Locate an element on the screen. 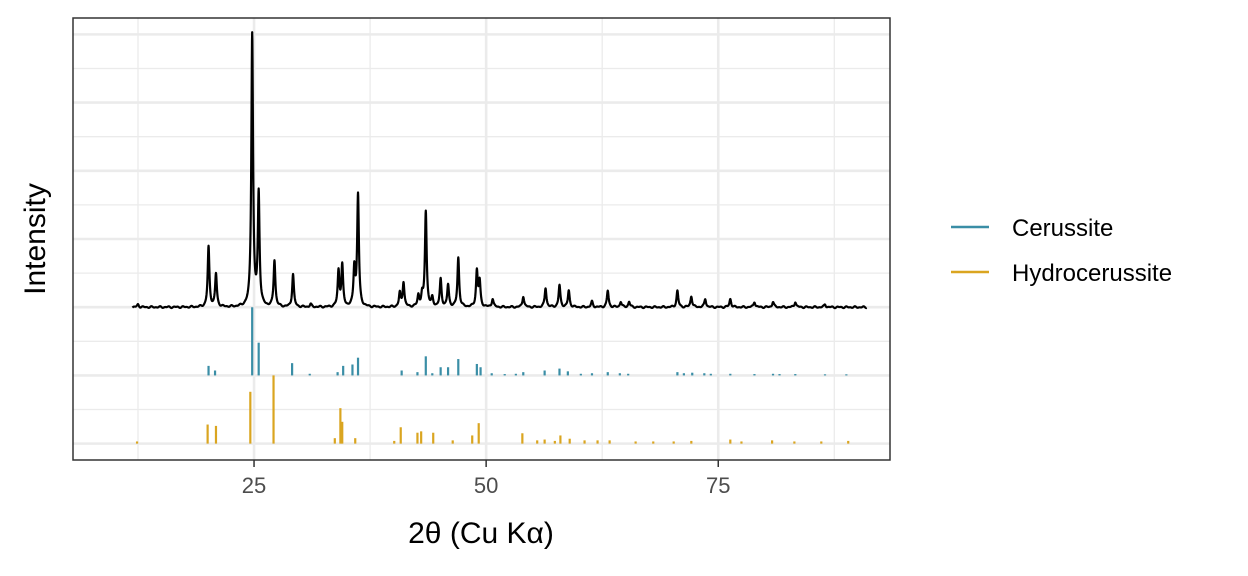 This screenshot has width=1248, height=576. x-tick-label: 50 is located at coordinates (486, 485).